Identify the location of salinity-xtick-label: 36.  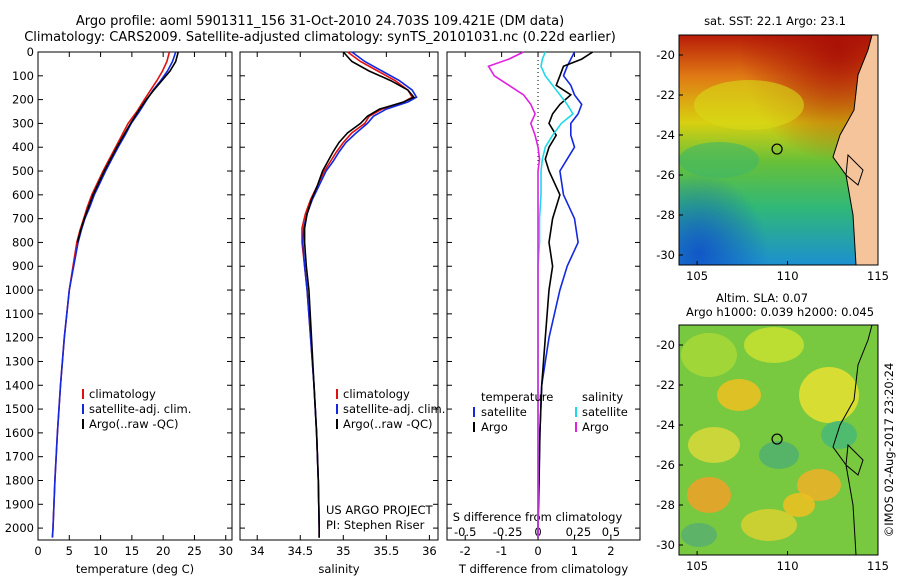
(429, 551).